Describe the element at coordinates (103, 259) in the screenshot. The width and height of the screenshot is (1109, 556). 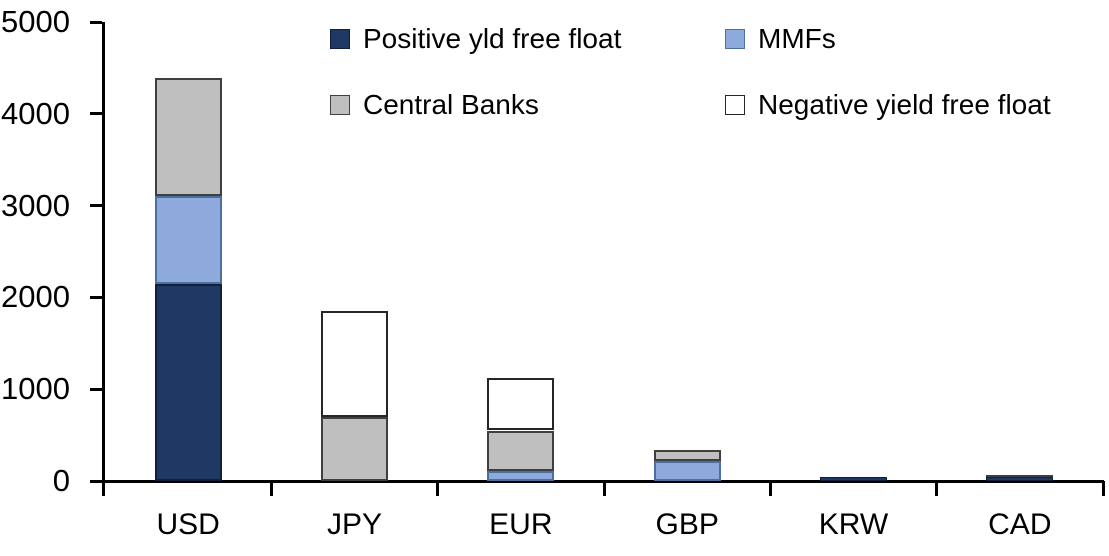
I see `y-axis` at that location.